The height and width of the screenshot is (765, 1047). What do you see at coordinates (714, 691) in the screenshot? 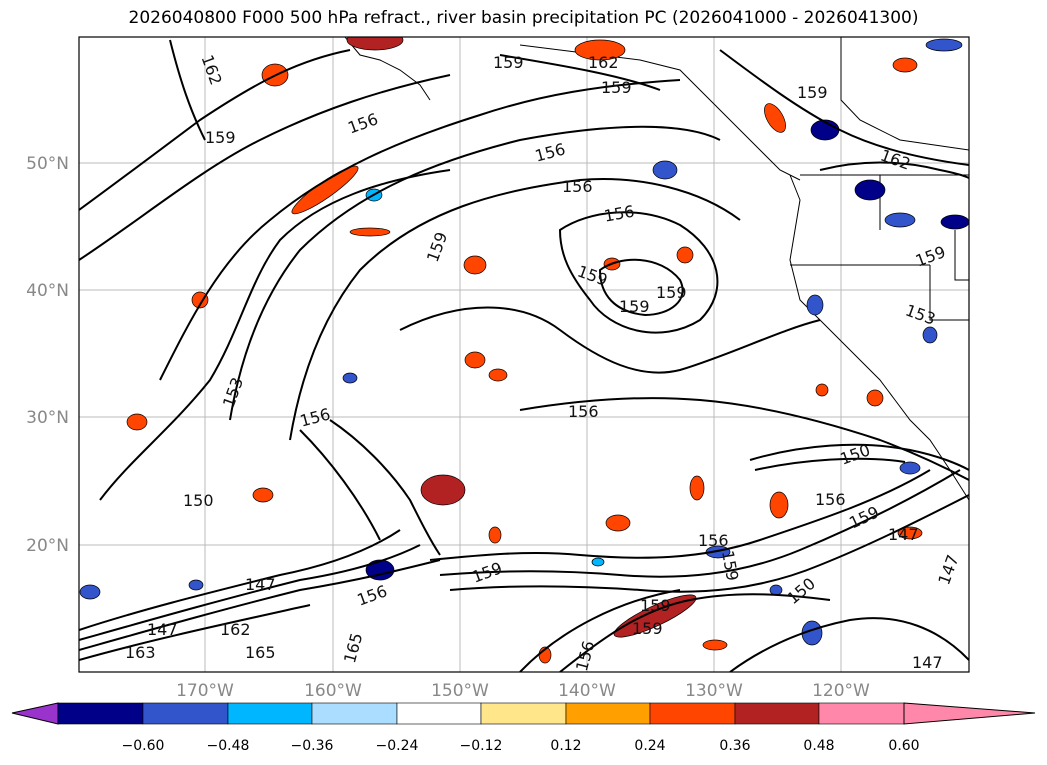
I see `lon-label: 130°W` at bounding box center [714, 691].